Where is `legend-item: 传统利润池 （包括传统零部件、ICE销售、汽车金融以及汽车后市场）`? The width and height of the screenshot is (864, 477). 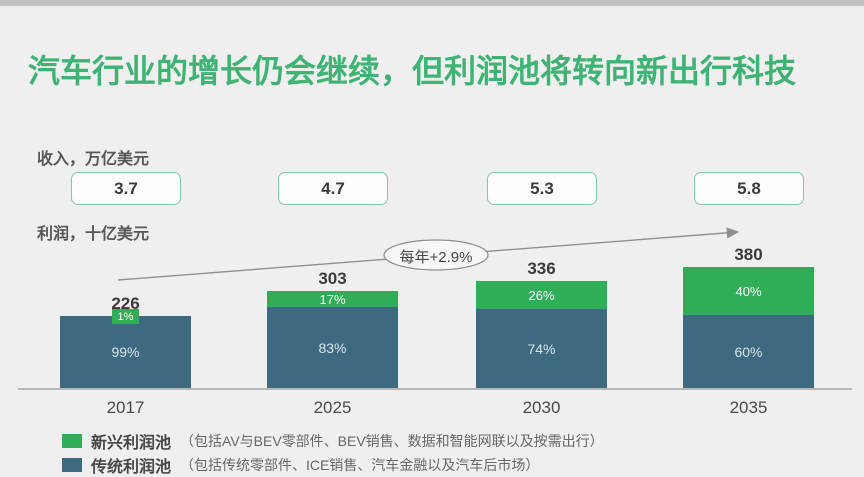
legend-item: 传统利润池 （包括传统零部件、ICE销售、汽车金融以及汽车后市场） is located at coordinates (333, 465).